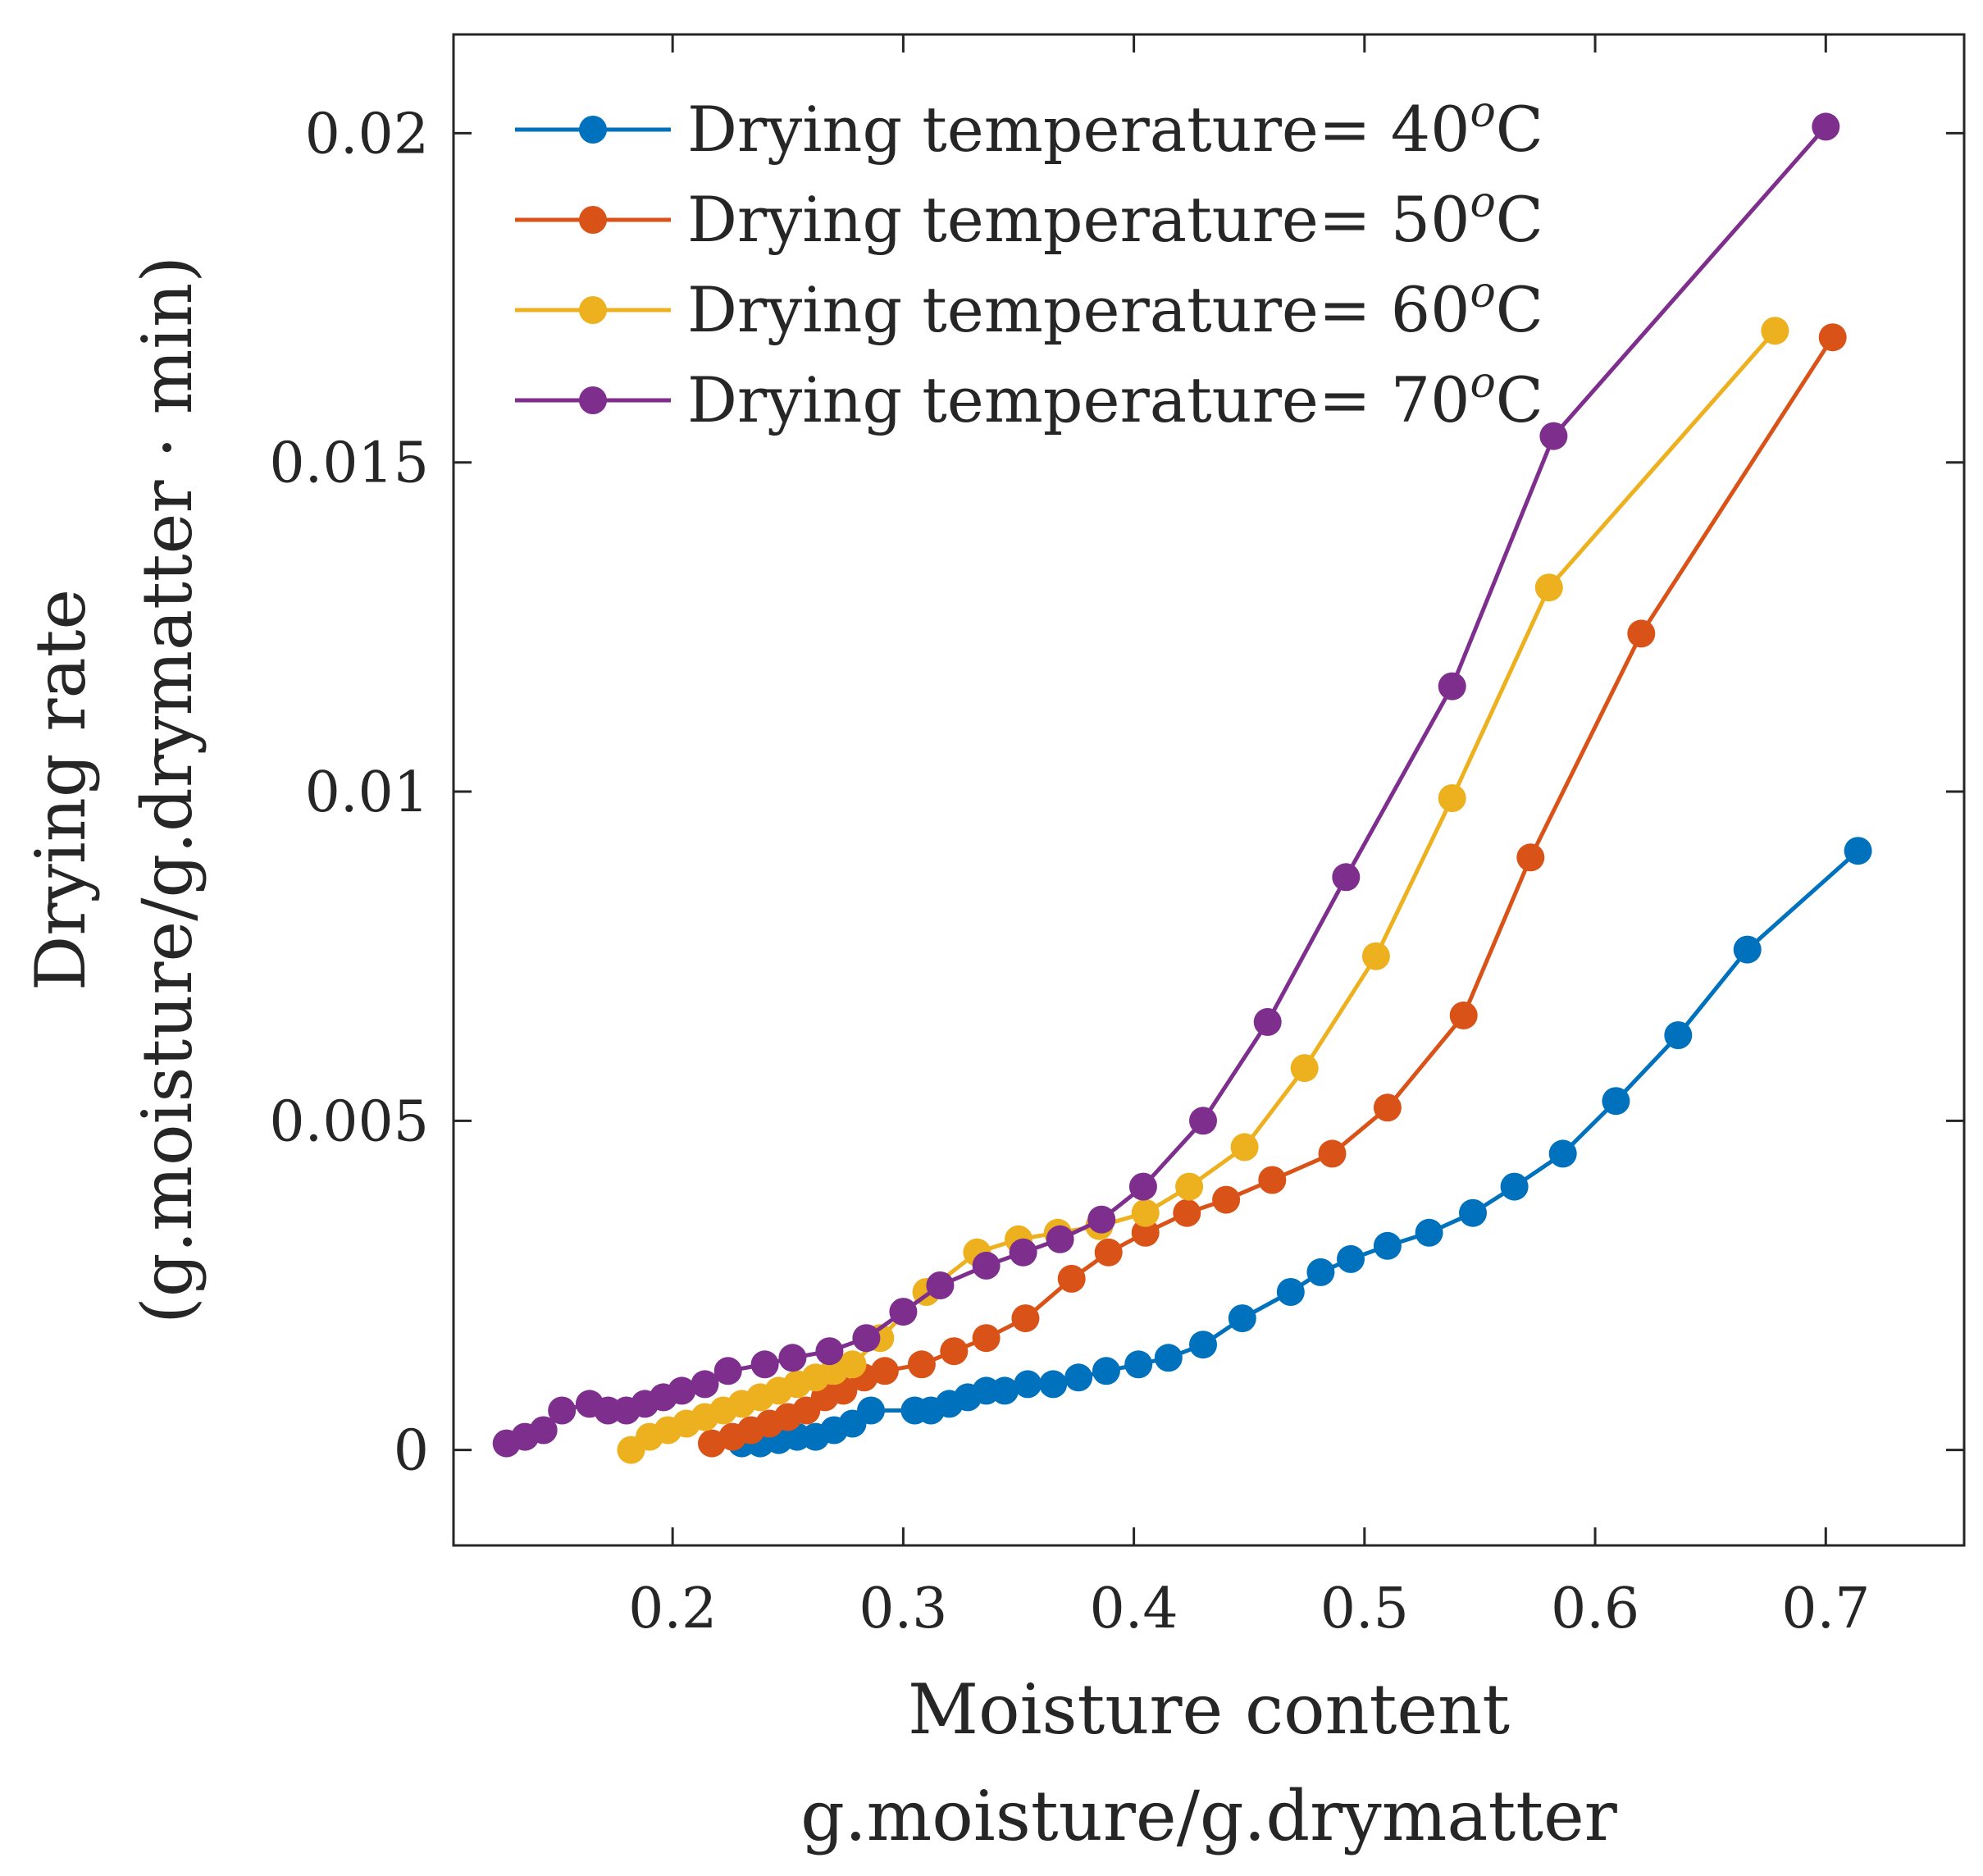 The image size is (1983, 1876). I want to click on legend-label-text: Drying temperature= 40, so click(1078, 129).